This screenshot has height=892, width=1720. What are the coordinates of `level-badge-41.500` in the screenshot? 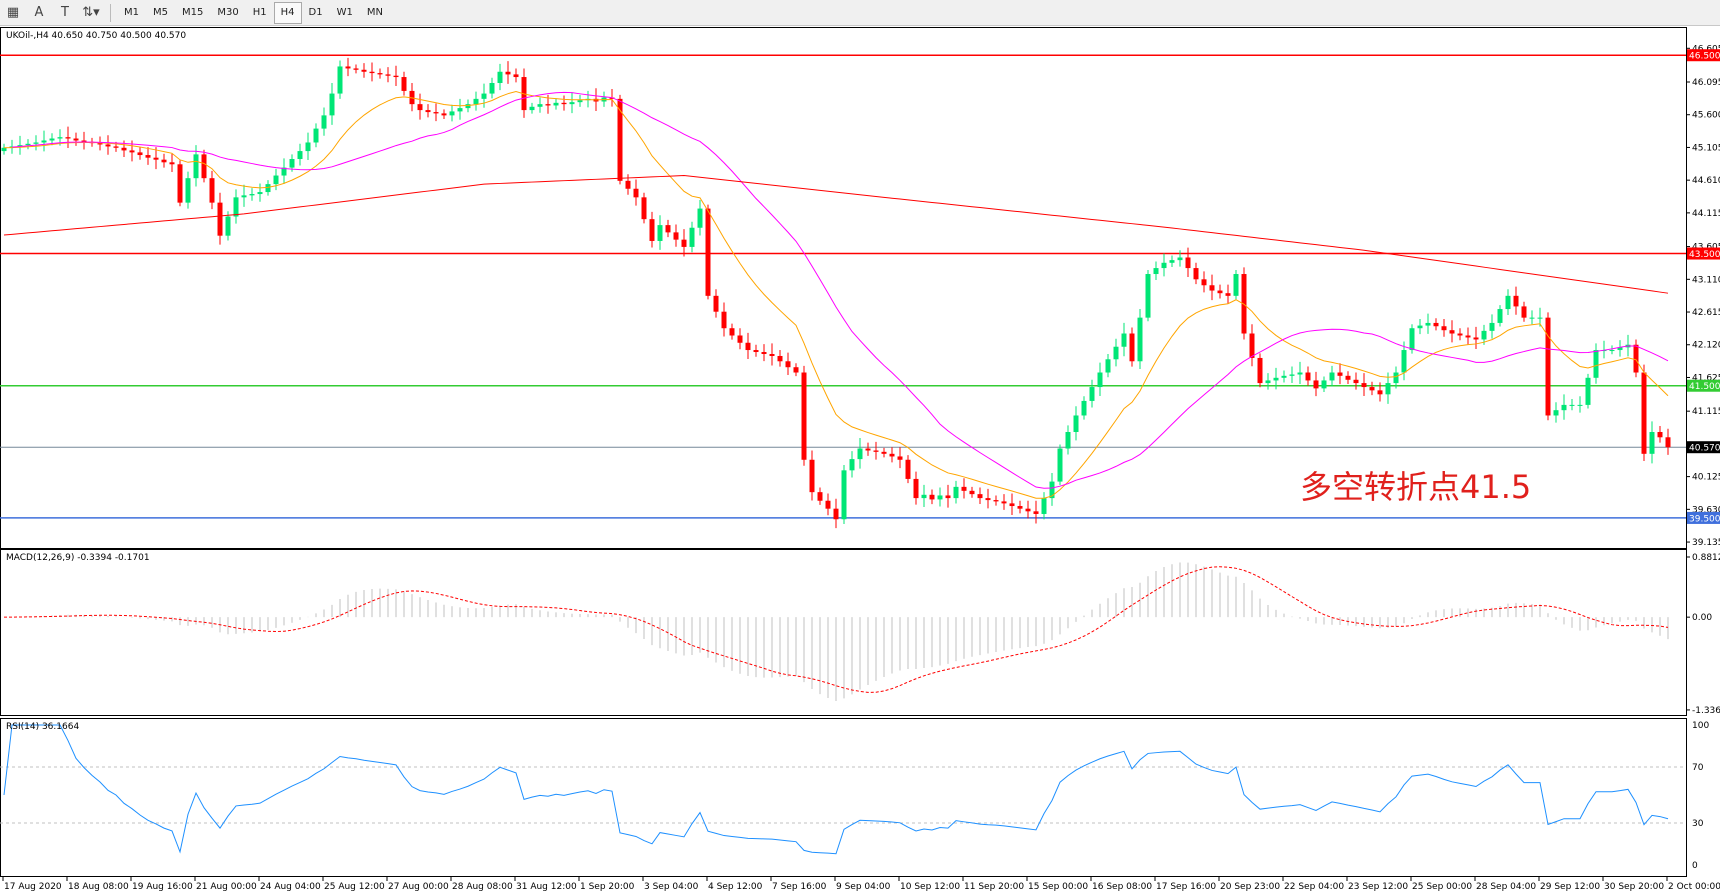 It's located at (1703, 385).